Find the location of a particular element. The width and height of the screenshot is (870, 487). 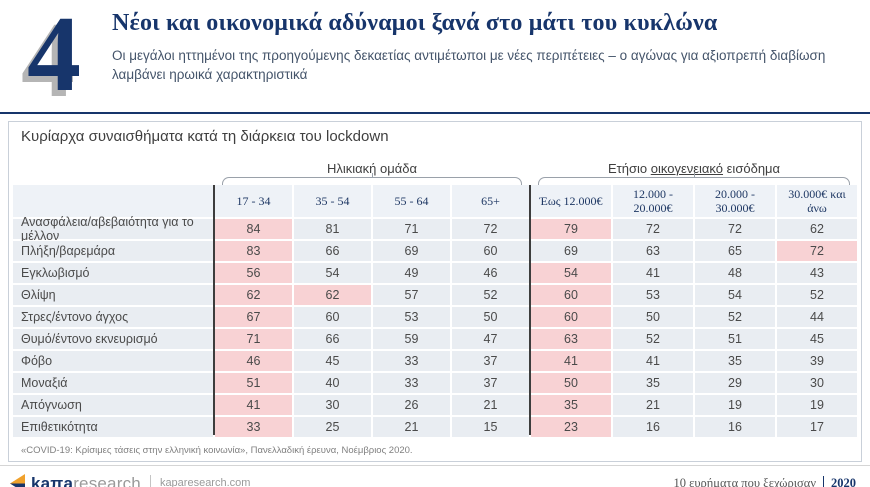

footer-right: 10 ευρήματα που ξεχώρισαν 2020 is located at coordinates (764, 481).